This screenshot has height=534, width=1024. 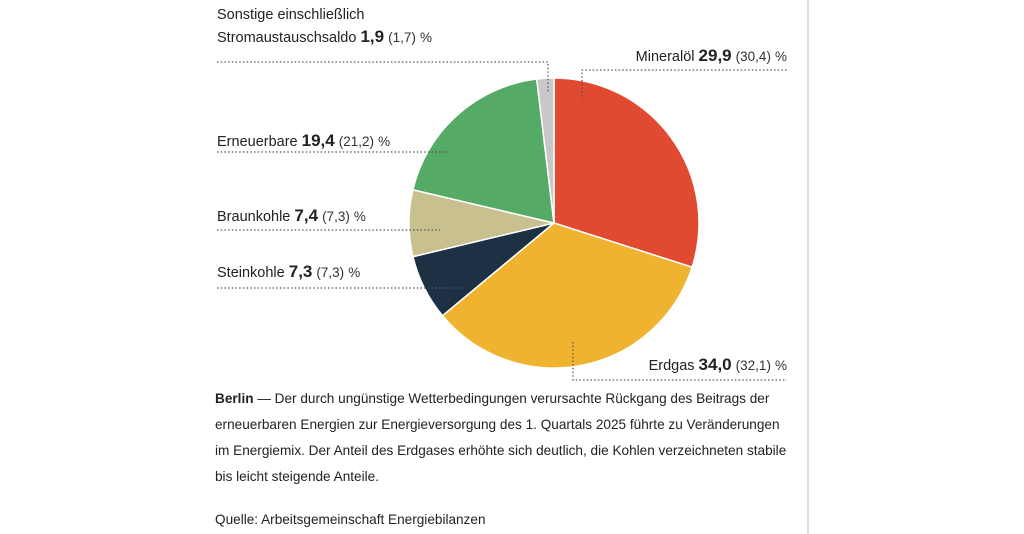 I want to click on previous-value-label: (21,2), so click(x=356, y=141).